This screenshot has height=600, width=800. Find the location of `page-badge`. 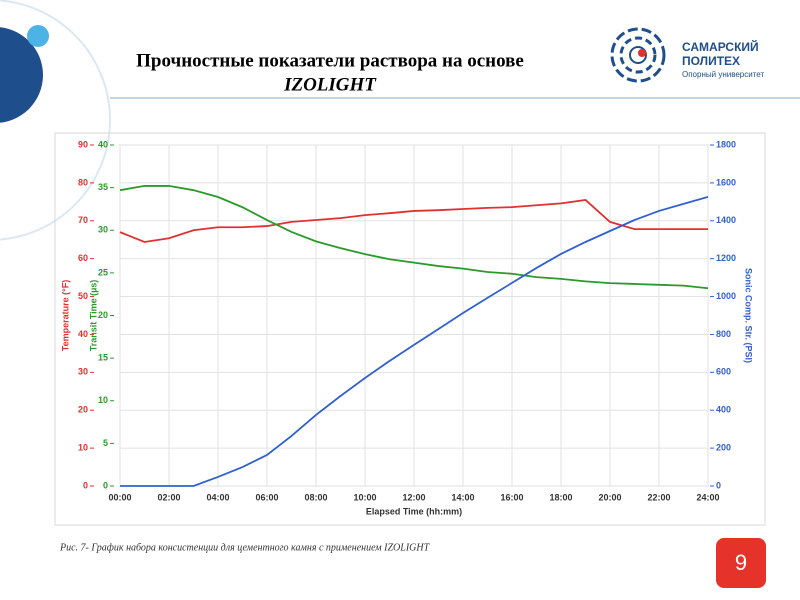

page-badge is located at coordinates (741, 563).